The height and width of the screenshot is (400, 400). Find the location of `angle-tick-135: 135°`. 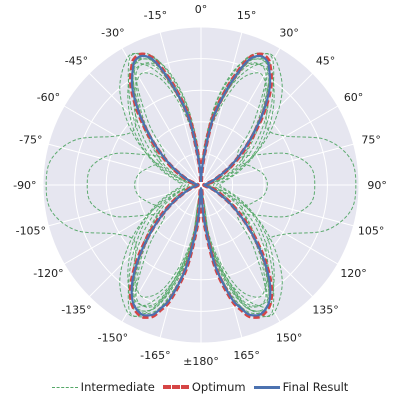

angle-tick-135: 135° is located at coordinates (325, 310).